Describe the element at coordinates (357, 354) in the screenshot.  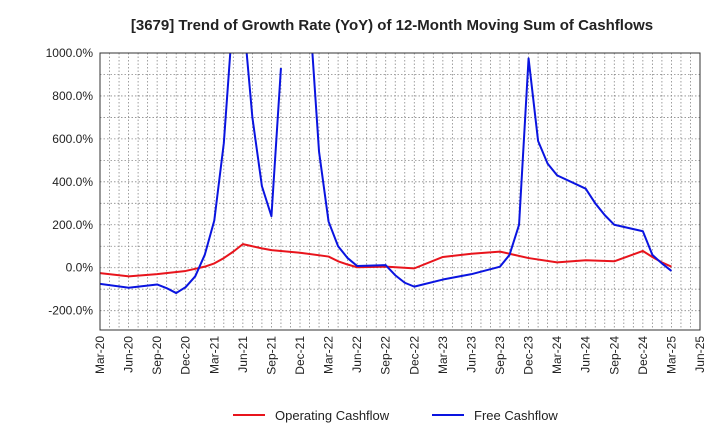
I see `x-tick-label: Jun-22` at that location.